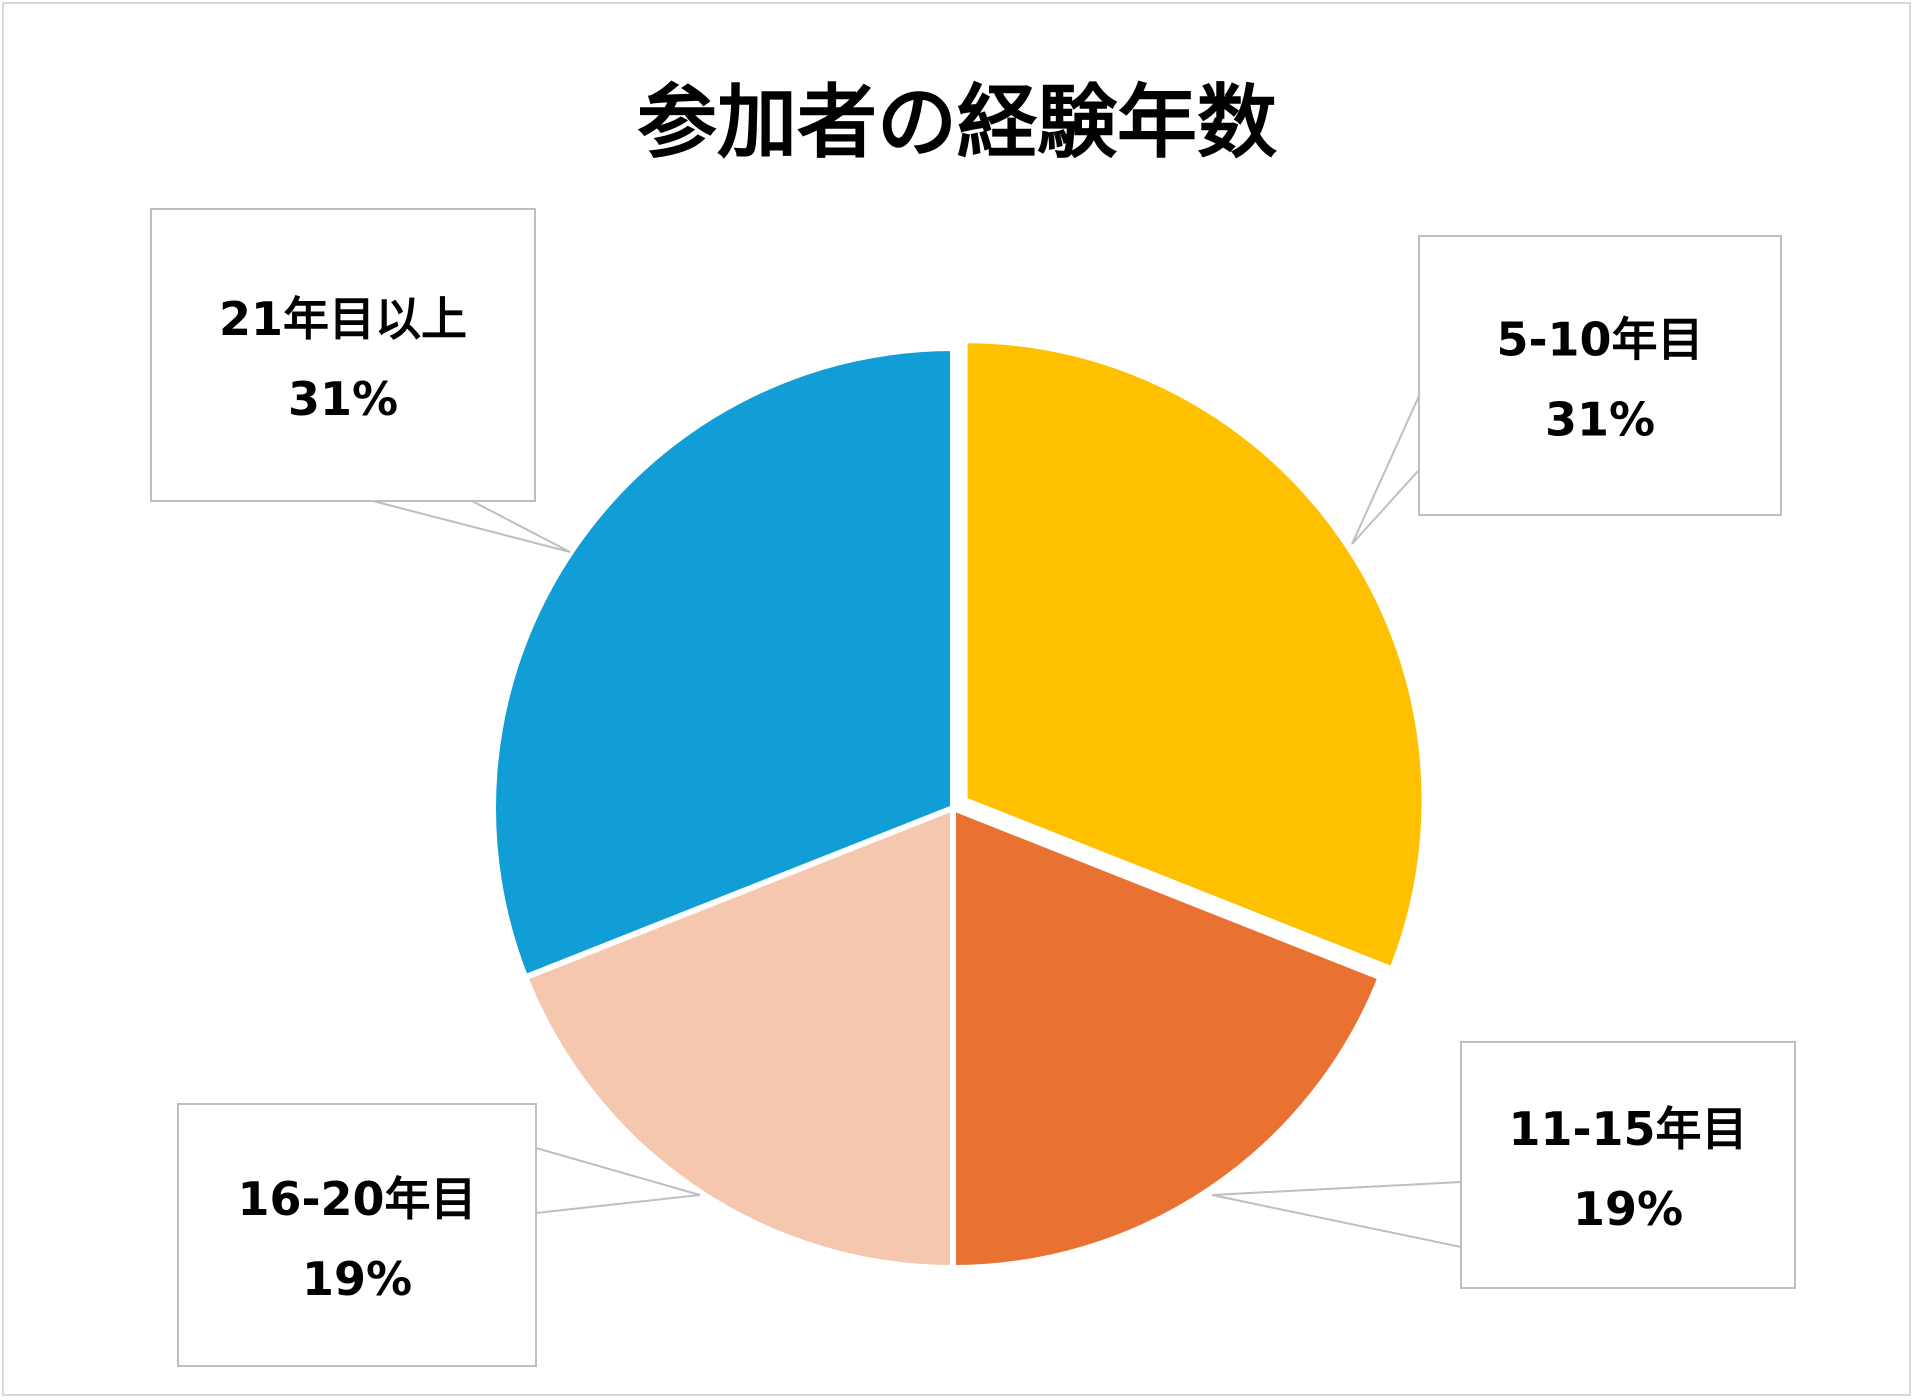 This screenshot has width=1915, height=1400. I want to click on slice-percent-label-3: 19%, so click(357, 1279).